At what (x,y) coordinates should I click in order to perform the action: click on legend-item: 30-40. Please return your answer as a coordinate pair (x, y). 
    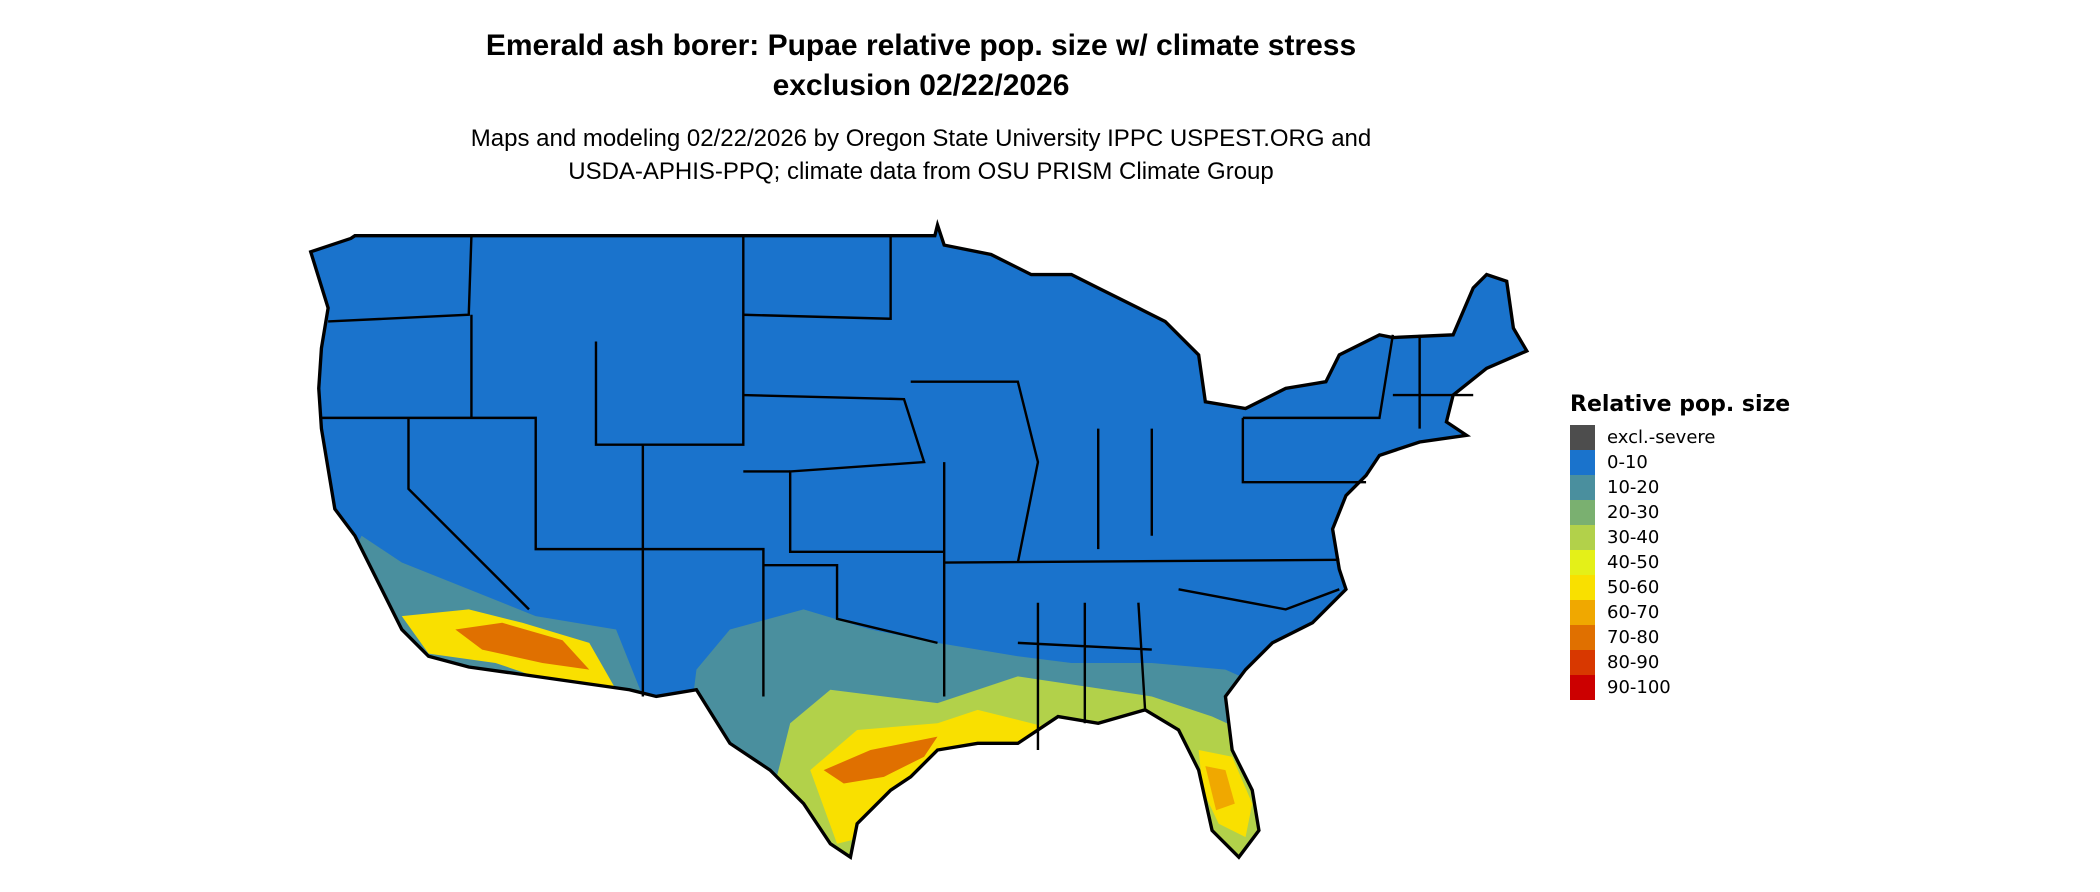
    Looking at the image, I should click on (1680, 537).